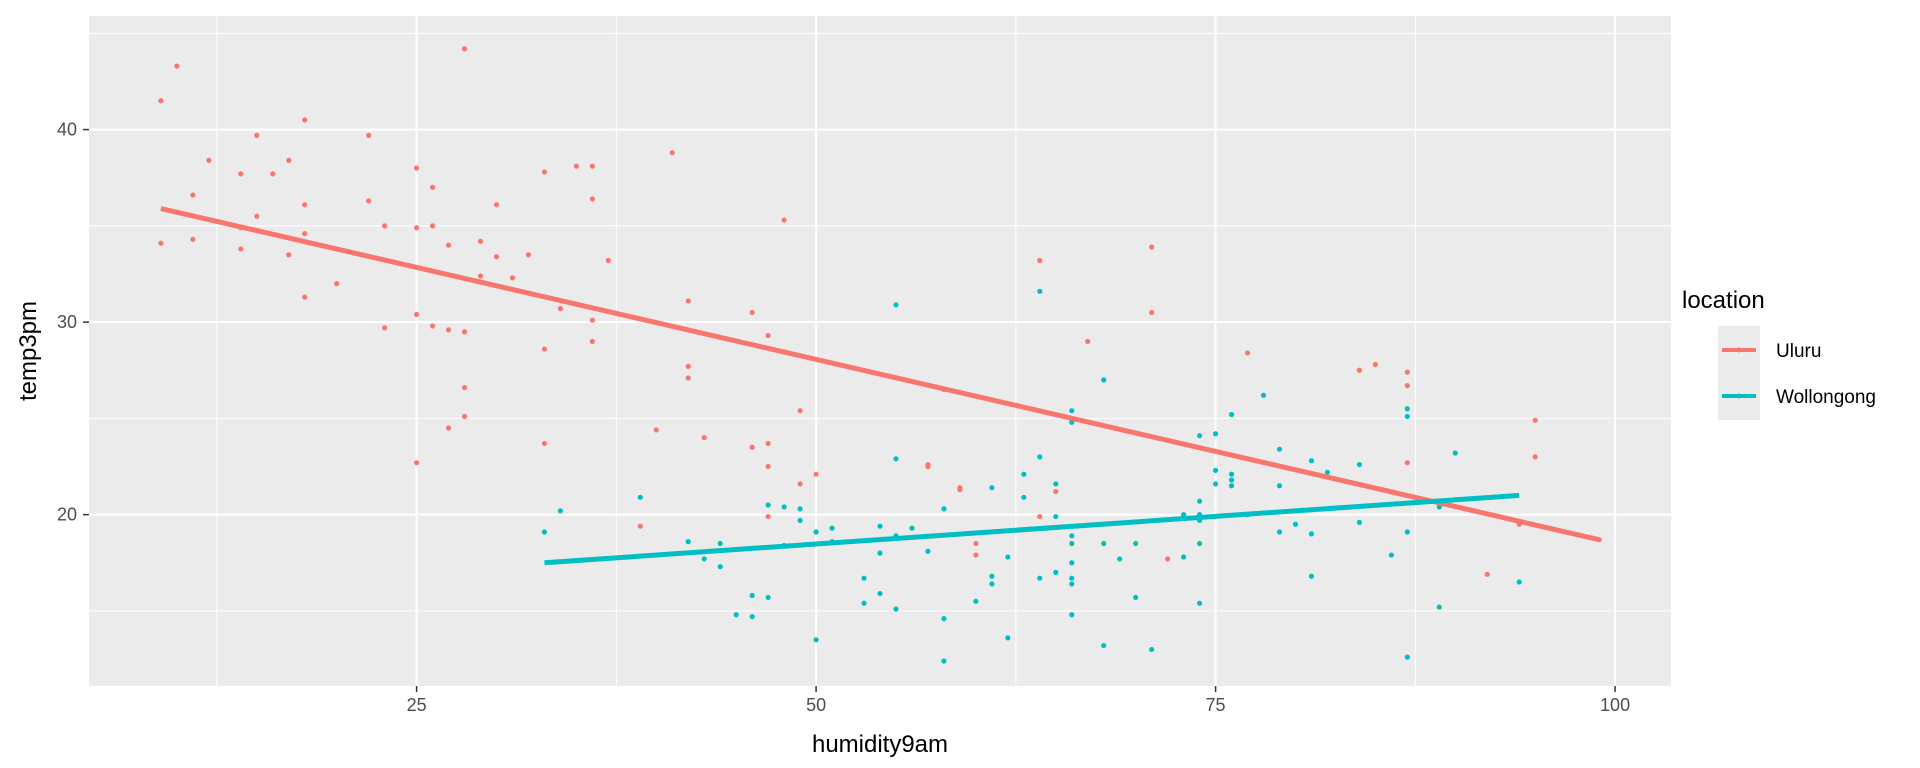 The width and height of the screenshot is (1920, 768). Describe the element at coordinates (1216, 705) in the screenshot. I see `x-tick-label-2: 75` at that location.